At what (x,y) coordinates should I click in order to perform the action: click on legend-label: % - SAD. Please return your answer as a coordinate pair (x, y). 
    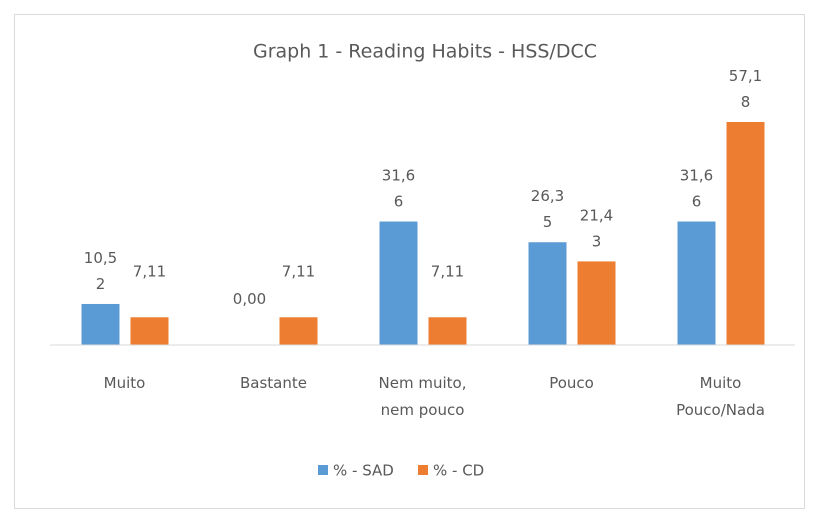
    Looking at the image, I should click on (363, 471).